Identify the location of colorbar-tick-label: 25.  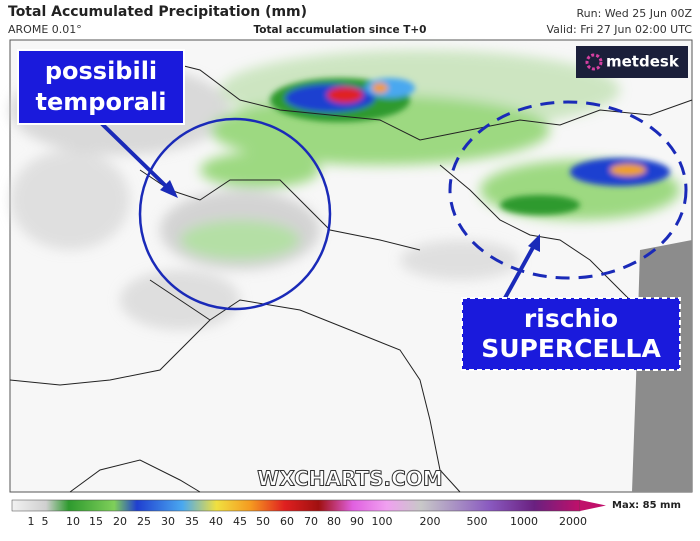
(144, 521).